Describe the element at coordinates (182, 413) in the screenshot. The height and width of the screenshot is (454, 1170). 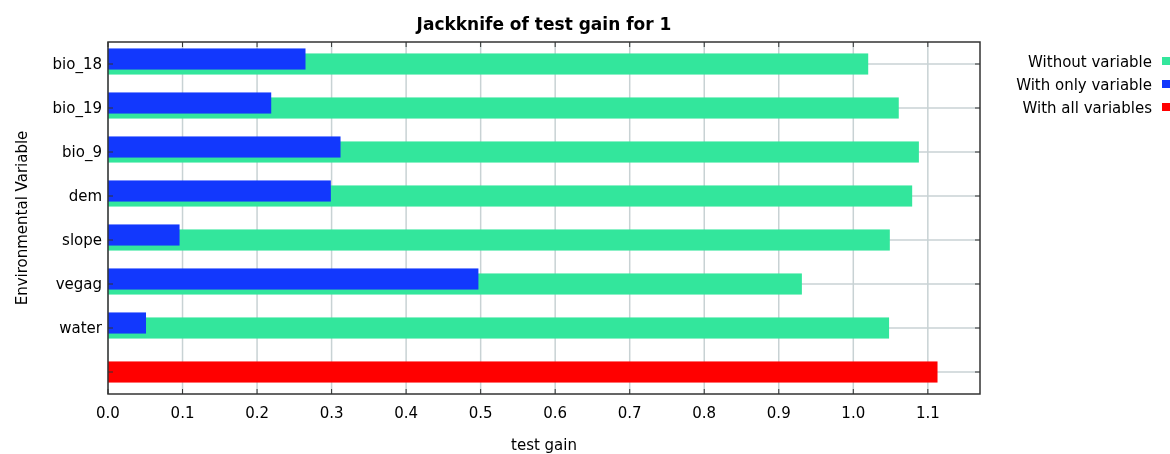
I see `x-tick-label: 0.1` at that location.